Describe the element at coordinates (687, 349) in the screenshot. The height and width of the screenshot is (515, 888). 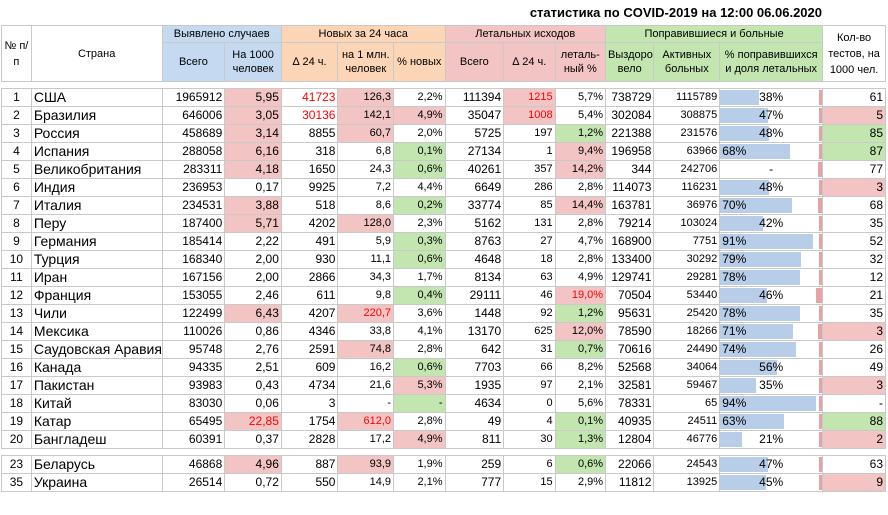
I see `active-cases: 24490` at that location.